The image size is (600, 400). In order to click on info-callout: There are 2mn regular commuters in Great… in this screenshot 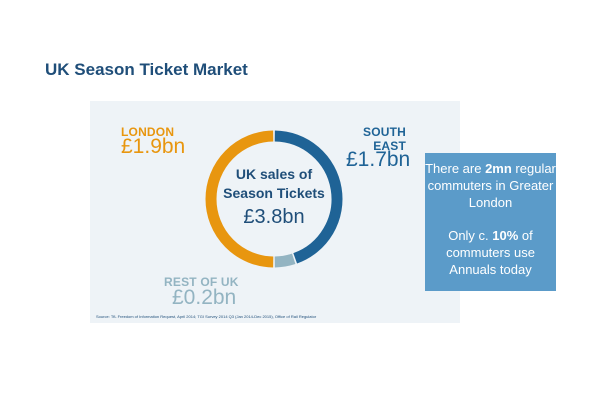, I will do `click(490, 222)`.